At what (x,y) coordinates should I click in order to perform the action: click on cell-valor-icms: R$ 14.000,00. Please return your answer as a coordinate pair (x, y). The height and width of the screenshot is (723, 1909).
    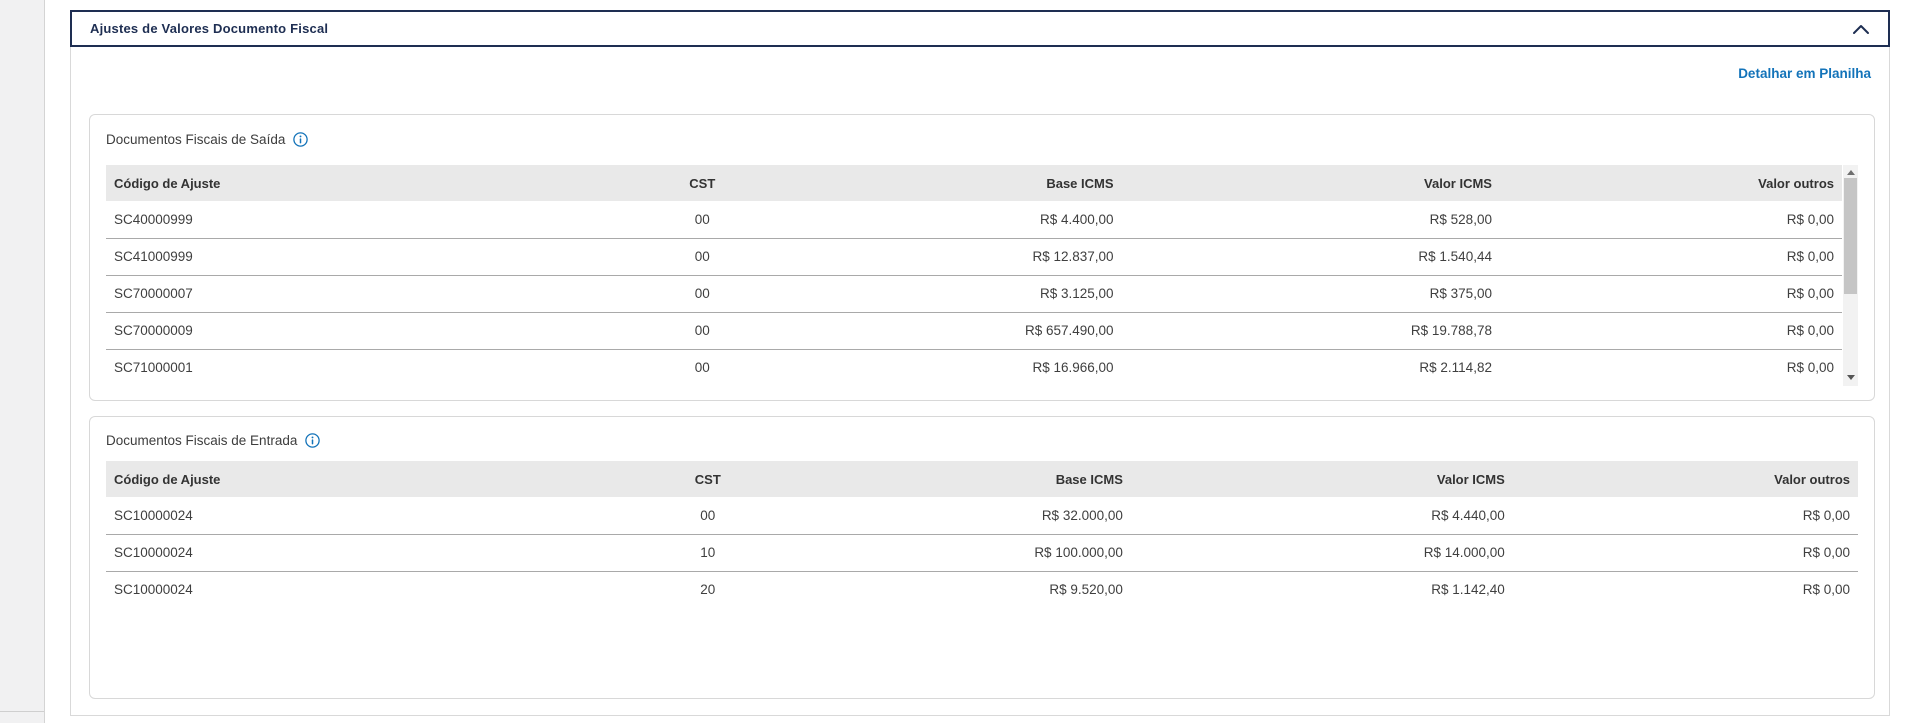
    Looking at the image, I should click on (1464, 552).